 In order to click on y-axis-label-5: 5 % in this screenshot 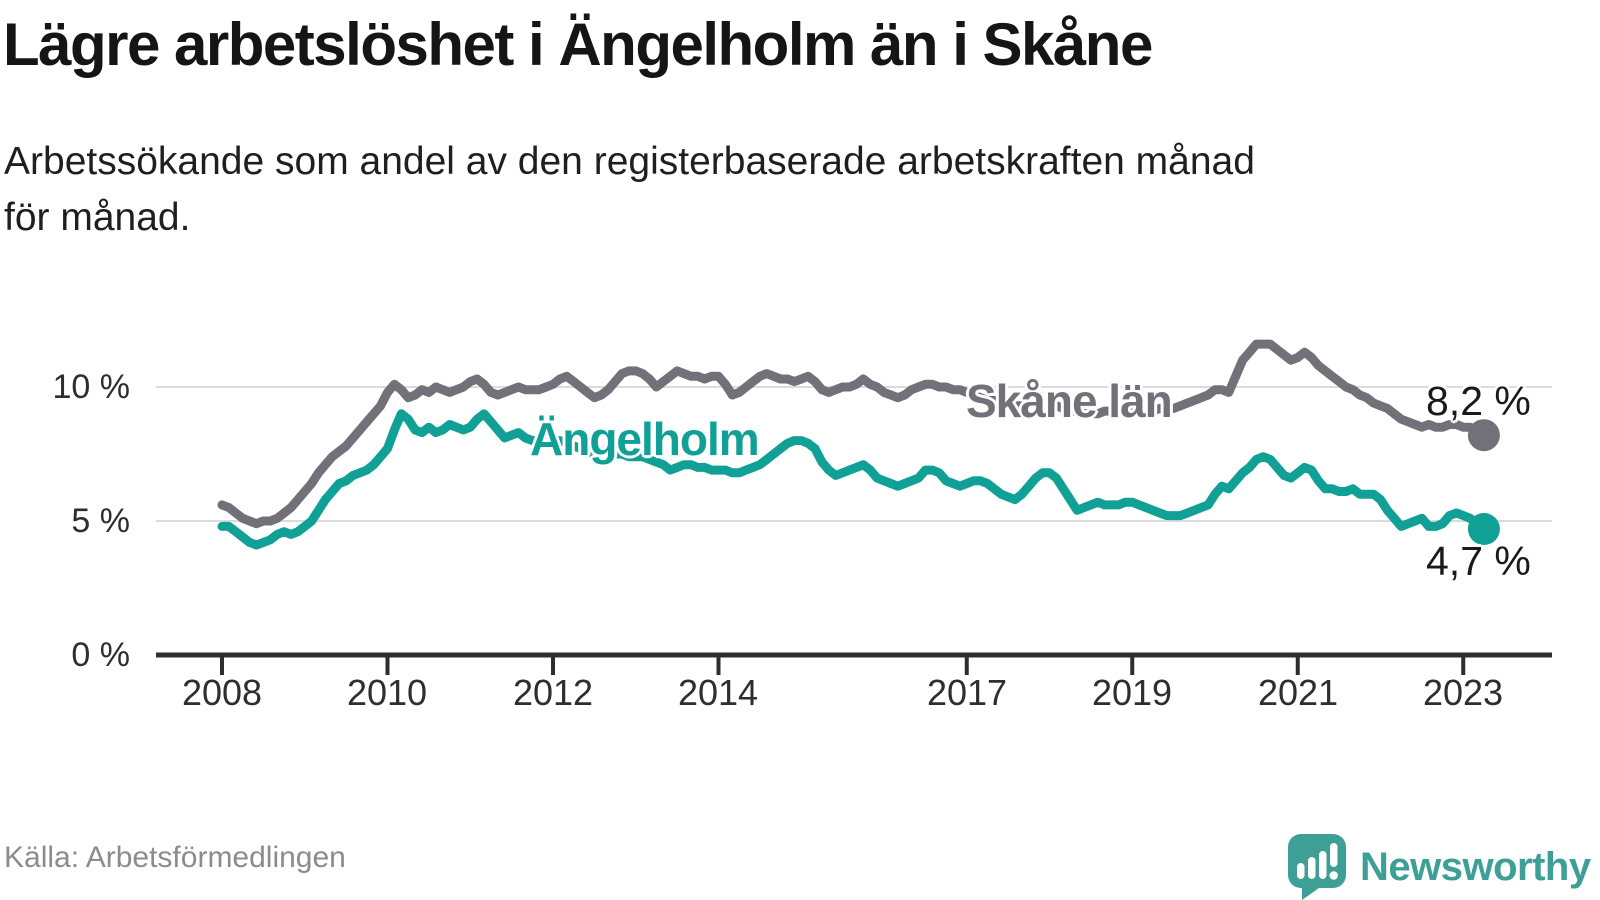, I will do `click(100, 521)`.